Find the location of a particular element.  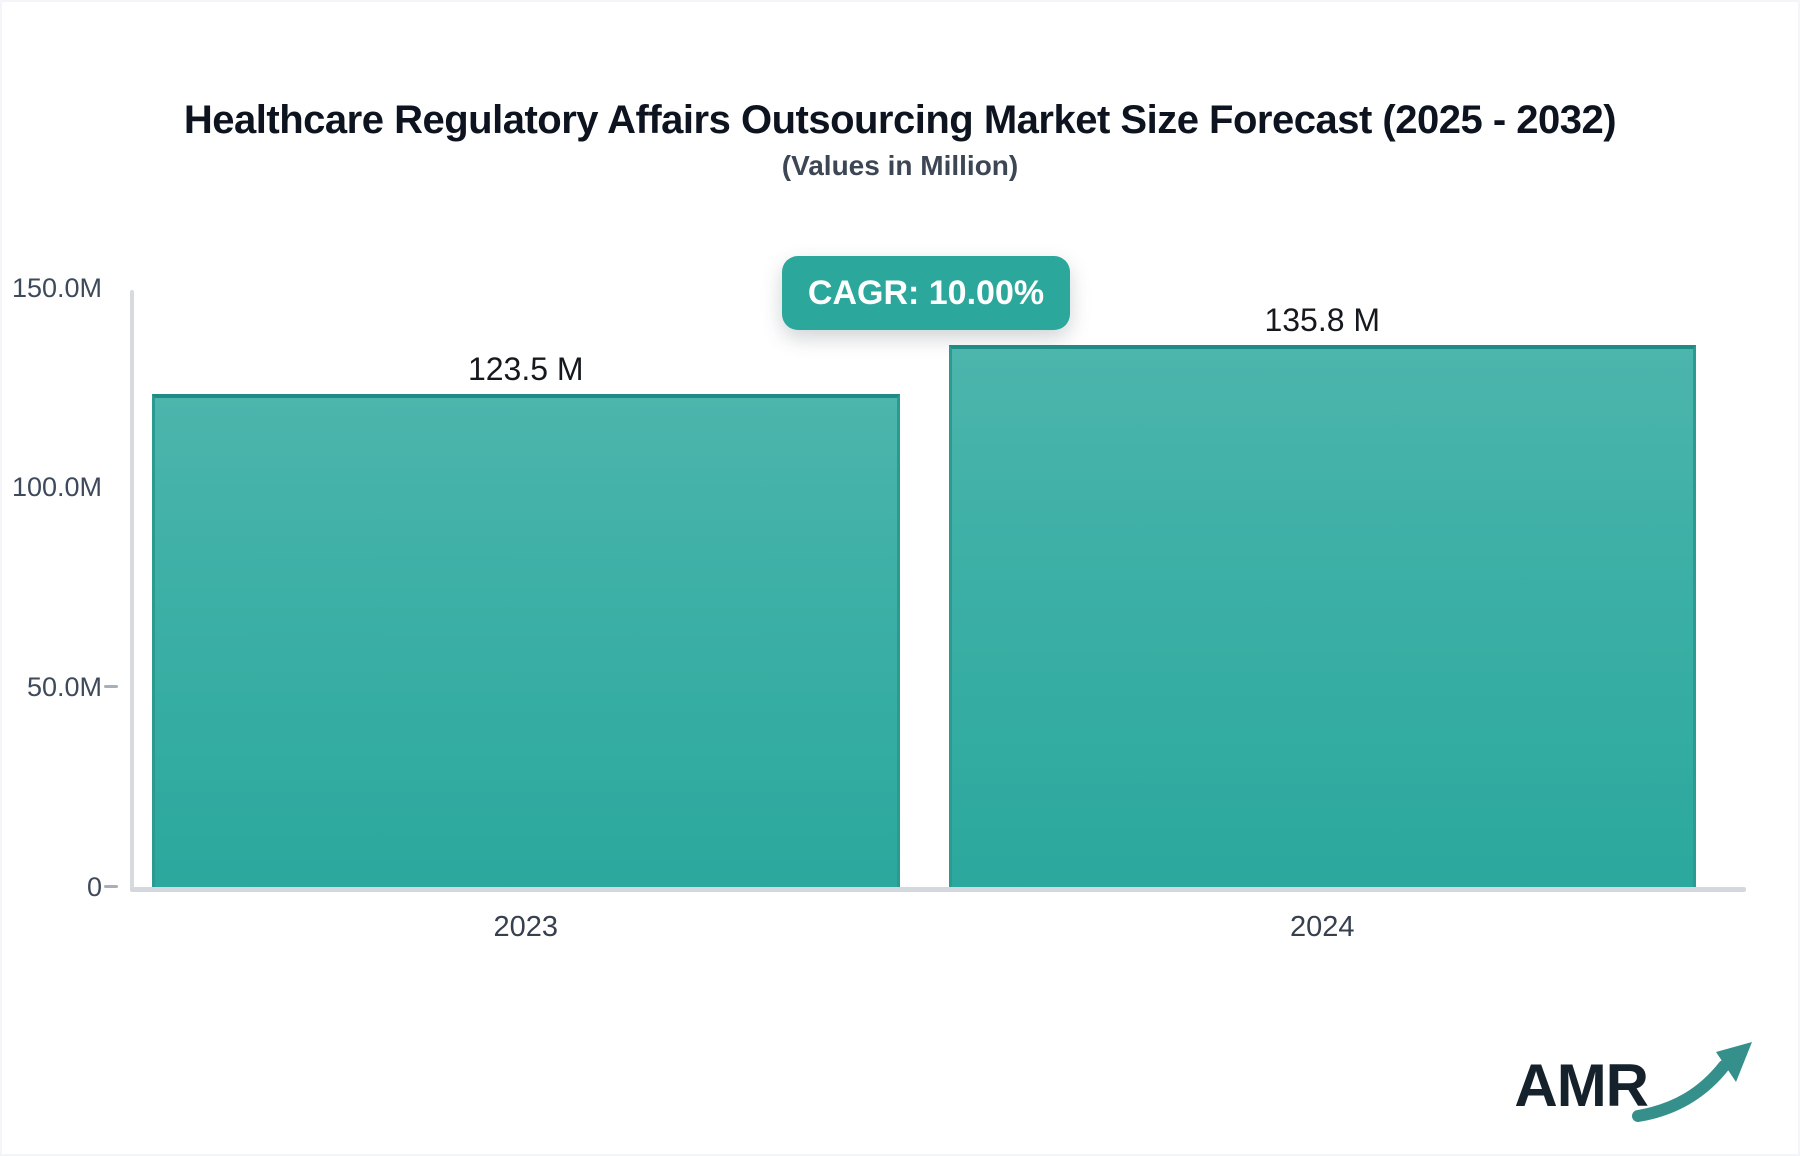

y-axis-tick-label: 100.0M is located at coordinates (56, 487).